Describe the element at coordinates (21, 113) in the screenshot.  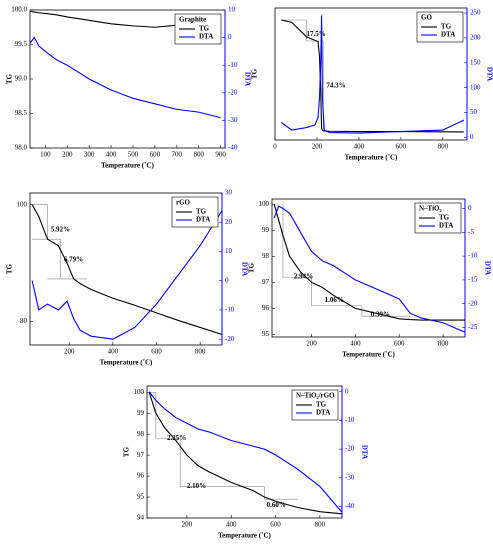
I see `y-tick-label: 98.5` at that location.